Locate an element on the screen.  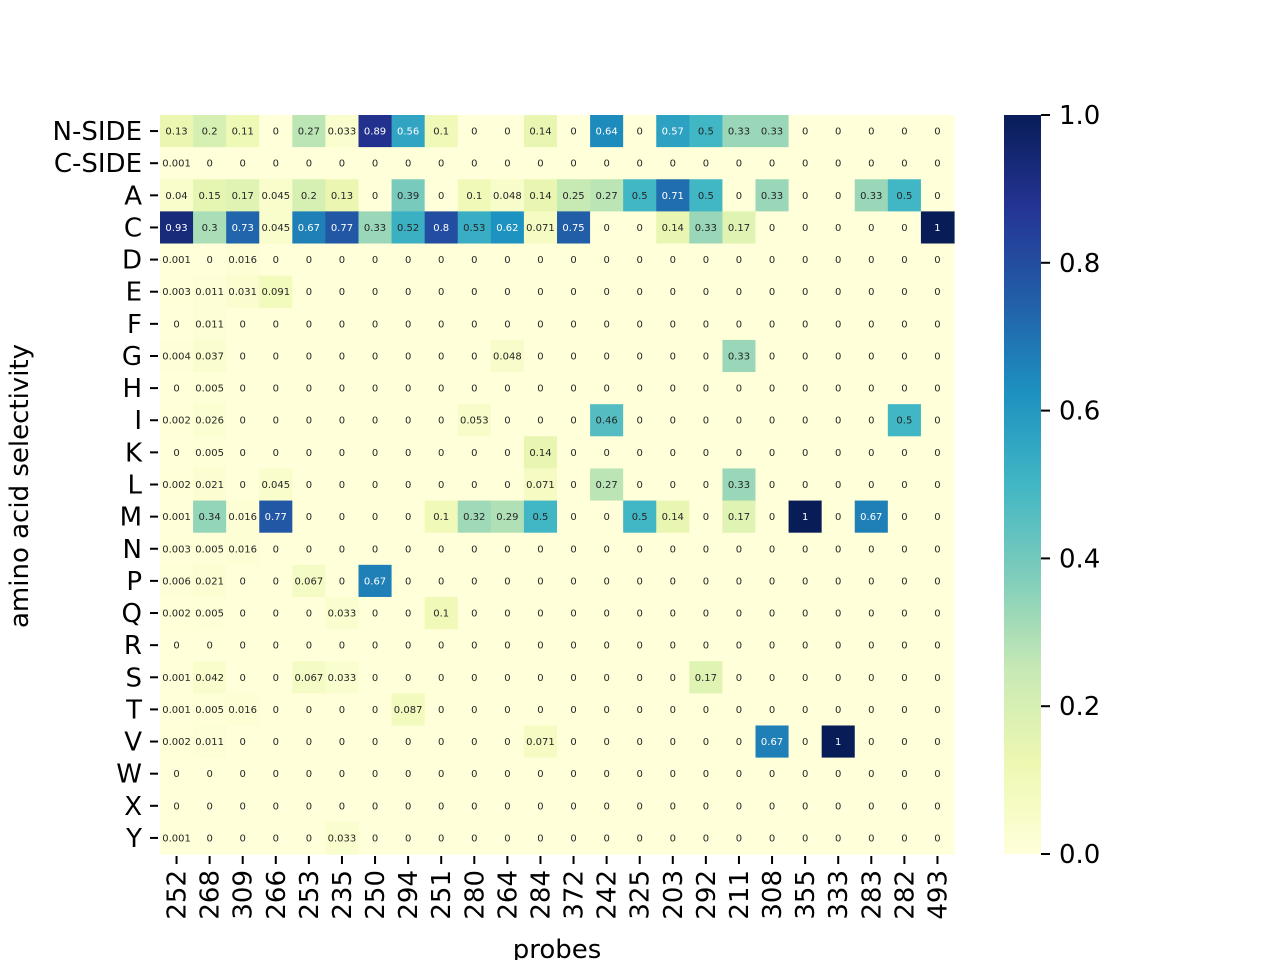
y-tick-label: N is located at coordinates (132, 550).